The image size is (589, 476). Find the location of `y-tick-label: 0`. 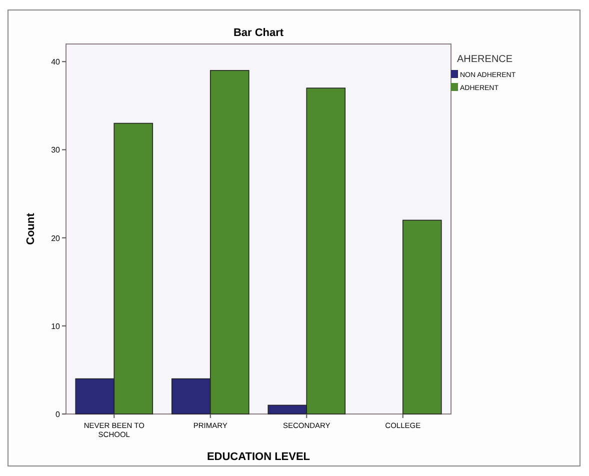

y-tick-label: 0 is located at coordinates (58, 414).